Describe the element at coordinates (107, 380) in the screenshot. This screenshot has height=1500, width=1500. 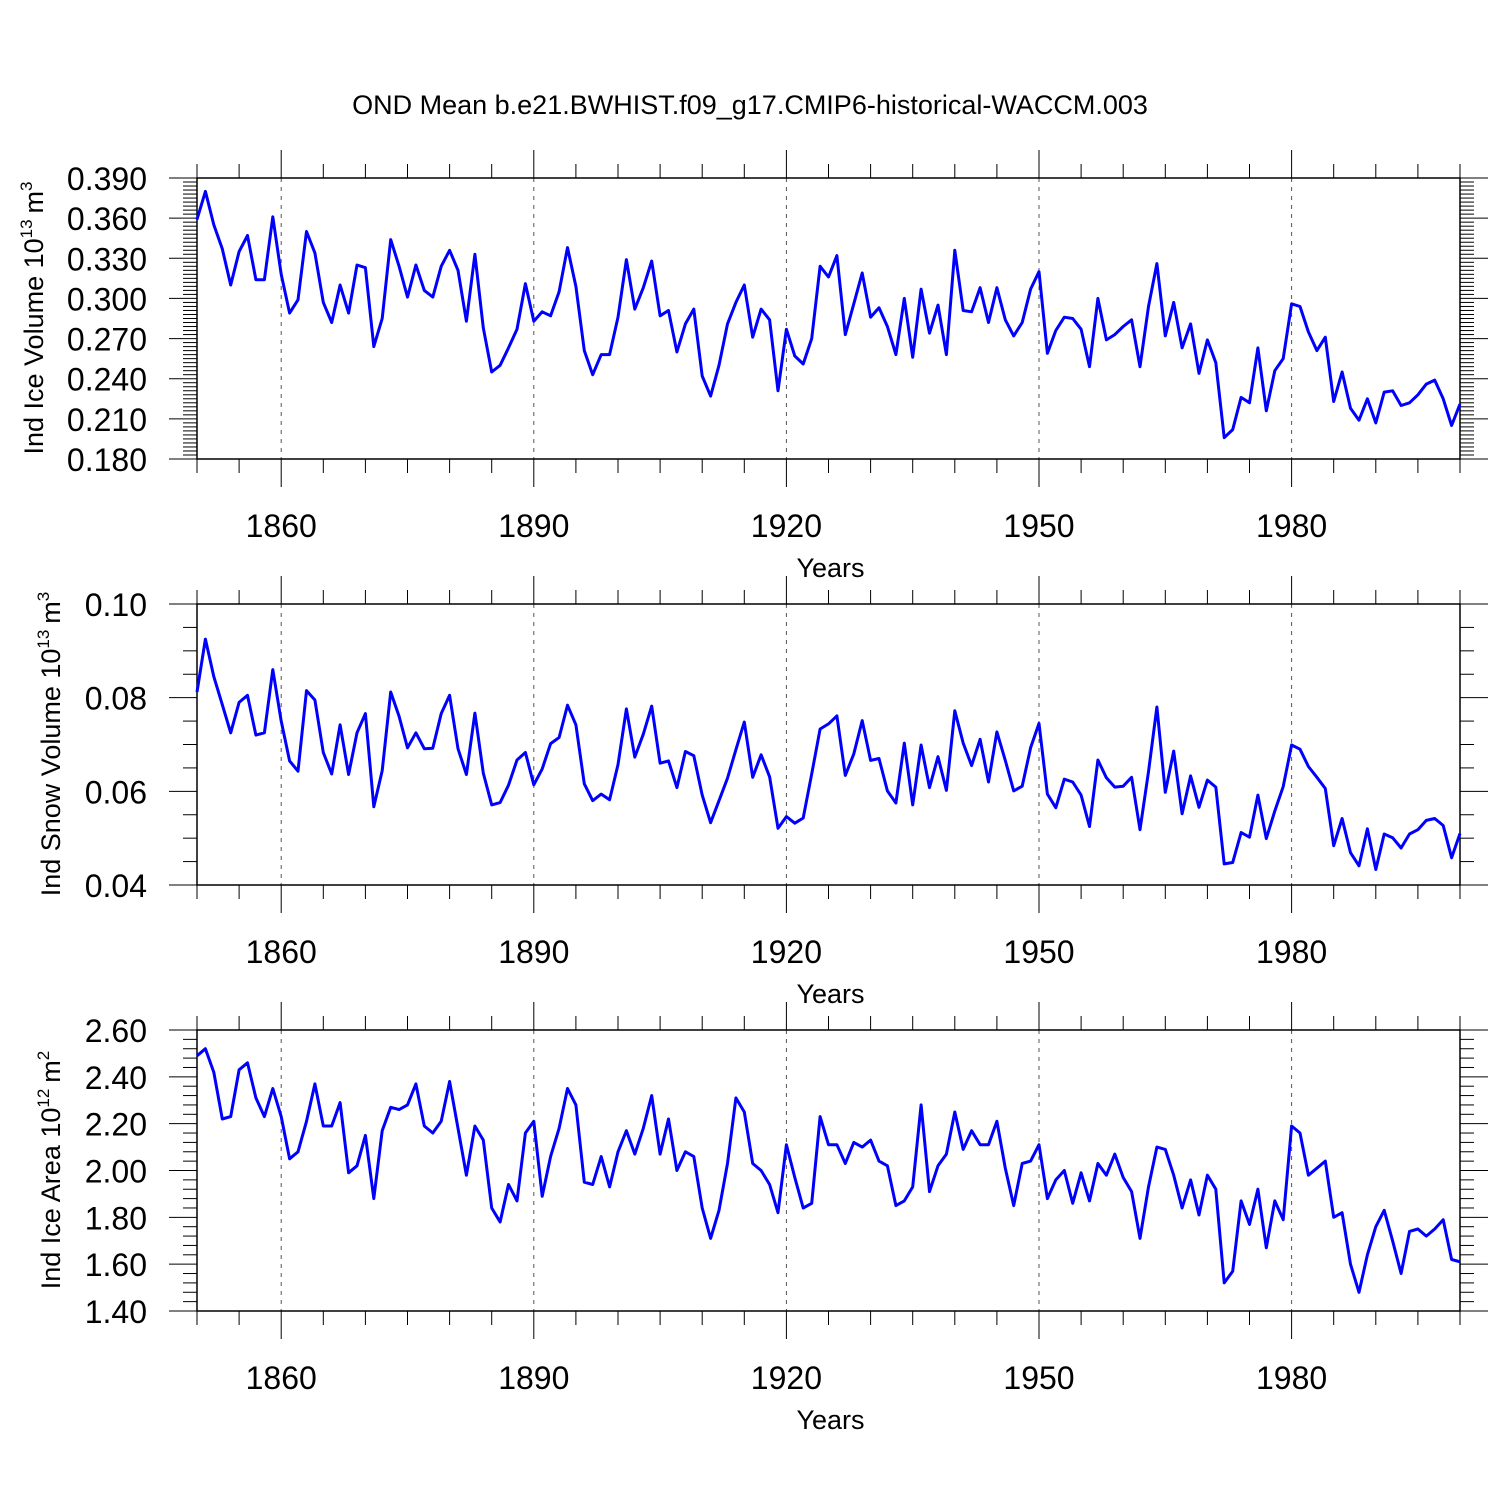
I see `y-tick-label-0.240: 0.240` at that location.